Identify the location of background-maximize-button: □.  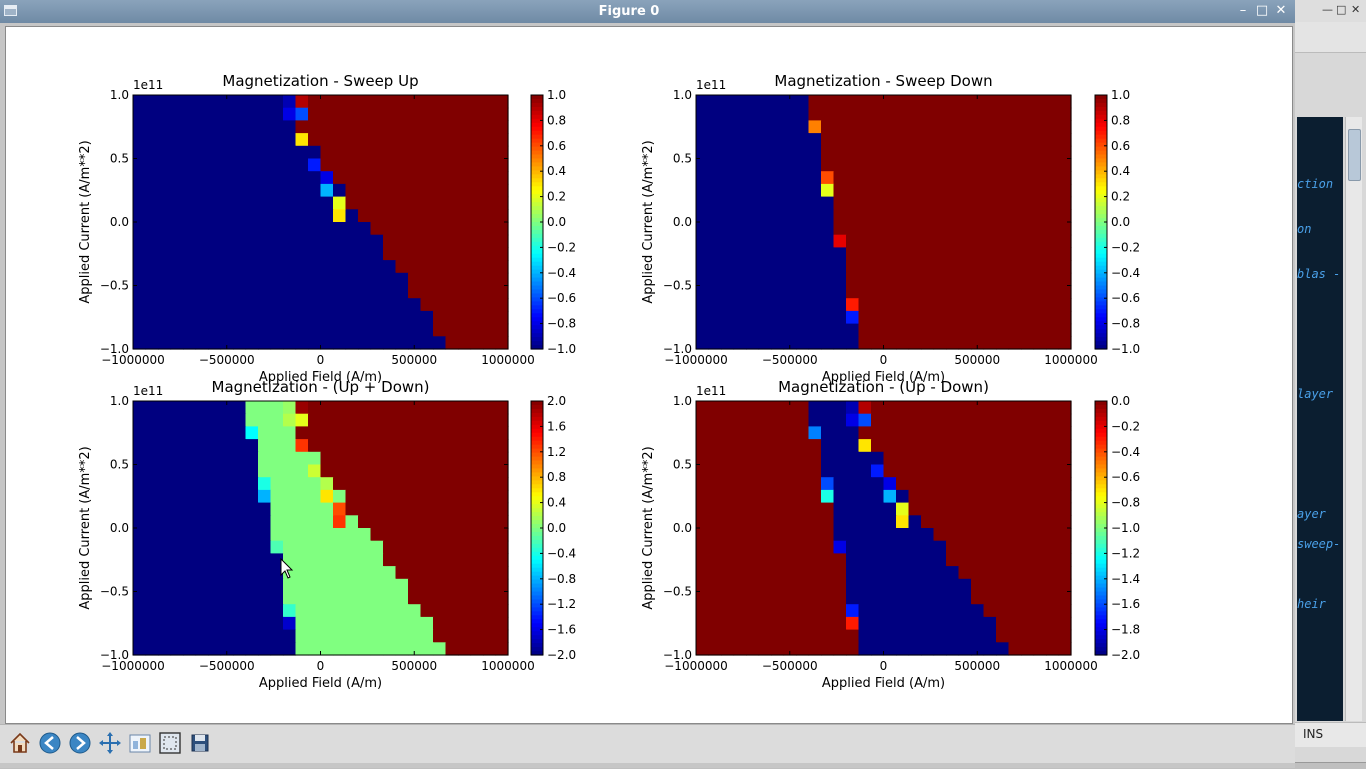
(1341, 9).